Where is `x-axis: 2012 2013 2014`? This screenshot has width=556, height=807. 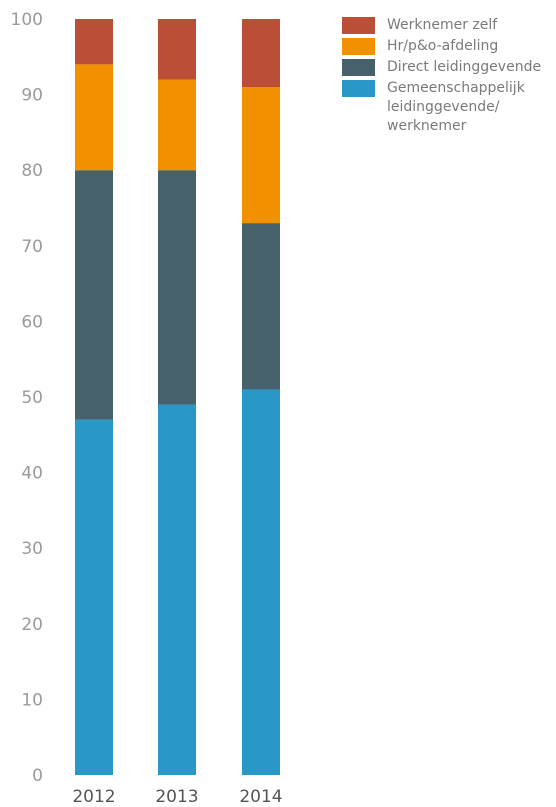
x-axis: 2012 2013 2014 is located at coordinates (177, 797).